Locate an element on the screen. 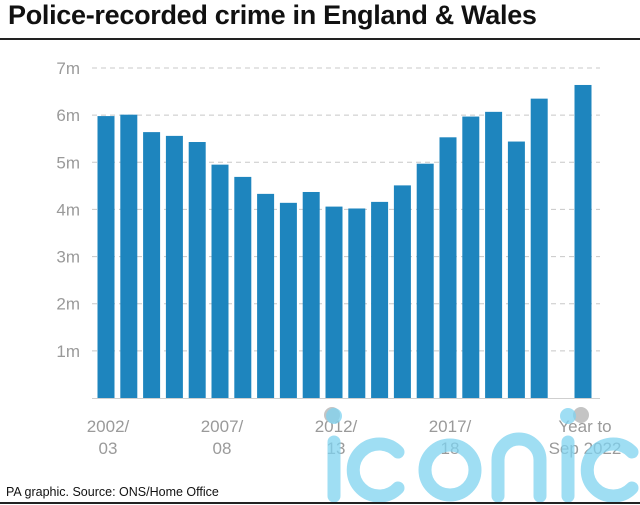 Image resolution: width=640 pixels, height=505 pixels. chart-title: Police-recorded crime in England & Wales is located at coordinates (272, 15).